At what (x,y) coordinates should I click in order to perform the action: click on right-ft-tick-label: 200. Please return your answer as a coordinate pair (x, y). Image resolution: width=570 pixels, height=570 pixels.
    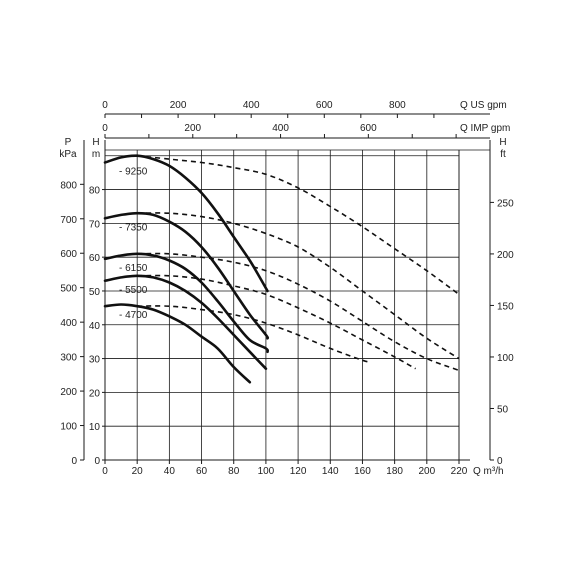
    Looking at the image, I should click on (505, 255).